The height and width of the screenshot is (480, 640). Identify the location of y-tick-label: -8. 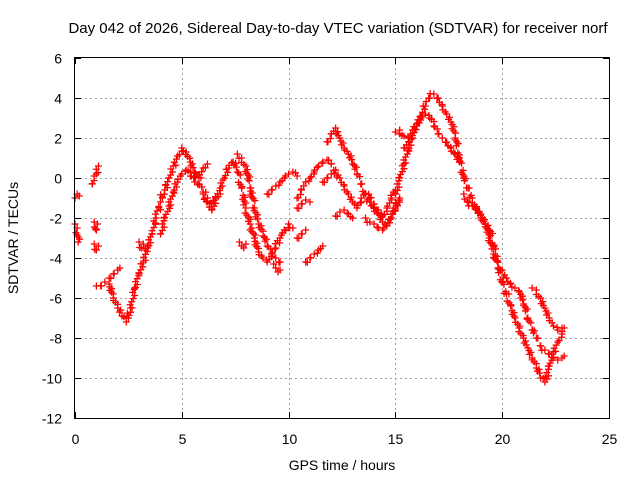
(56, 339).